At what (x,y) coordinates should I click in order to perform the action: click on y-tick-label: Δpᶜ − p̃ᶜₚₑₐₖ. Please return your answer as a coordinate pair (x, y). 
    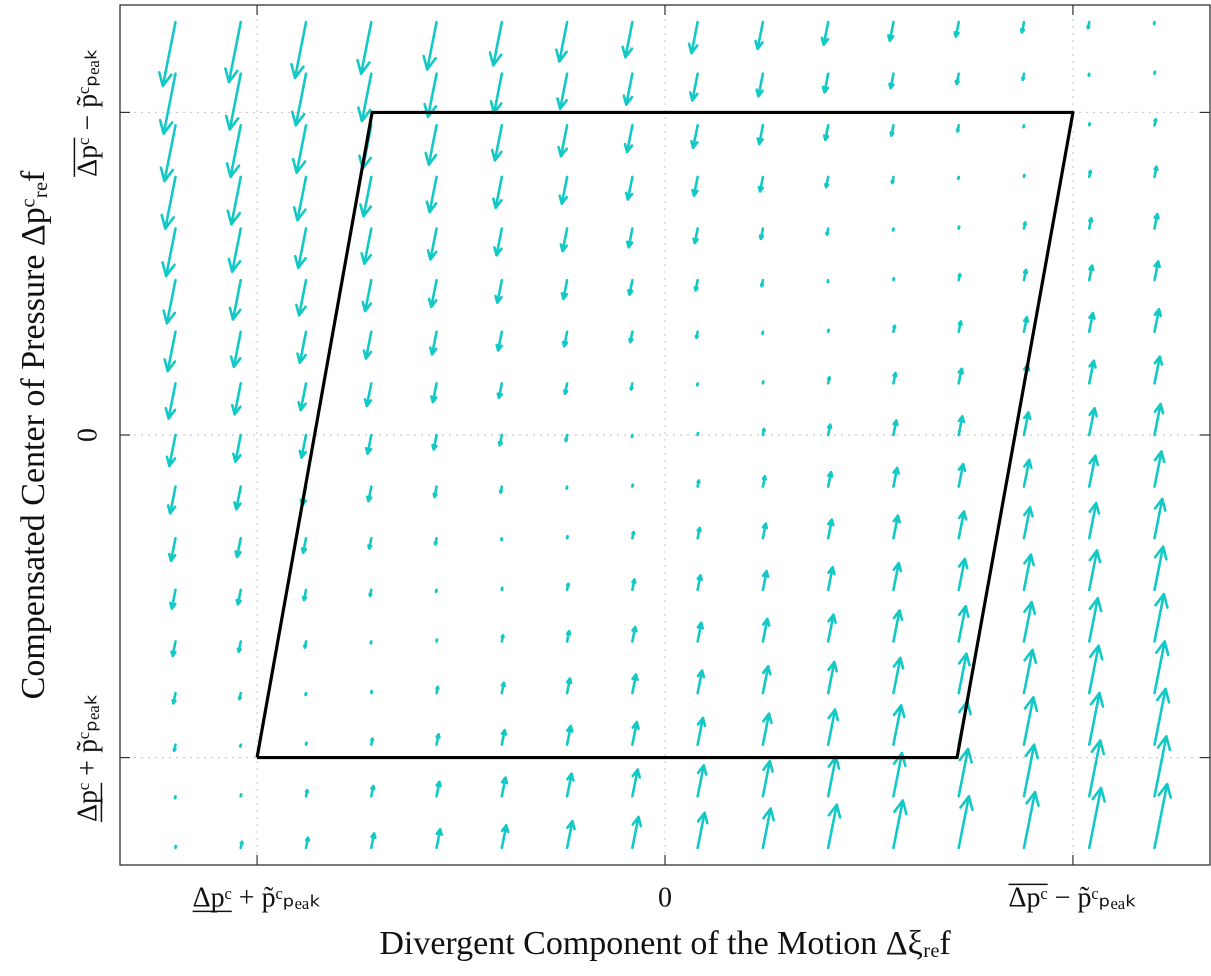
    Looking at the image, I should click on (87, 112).